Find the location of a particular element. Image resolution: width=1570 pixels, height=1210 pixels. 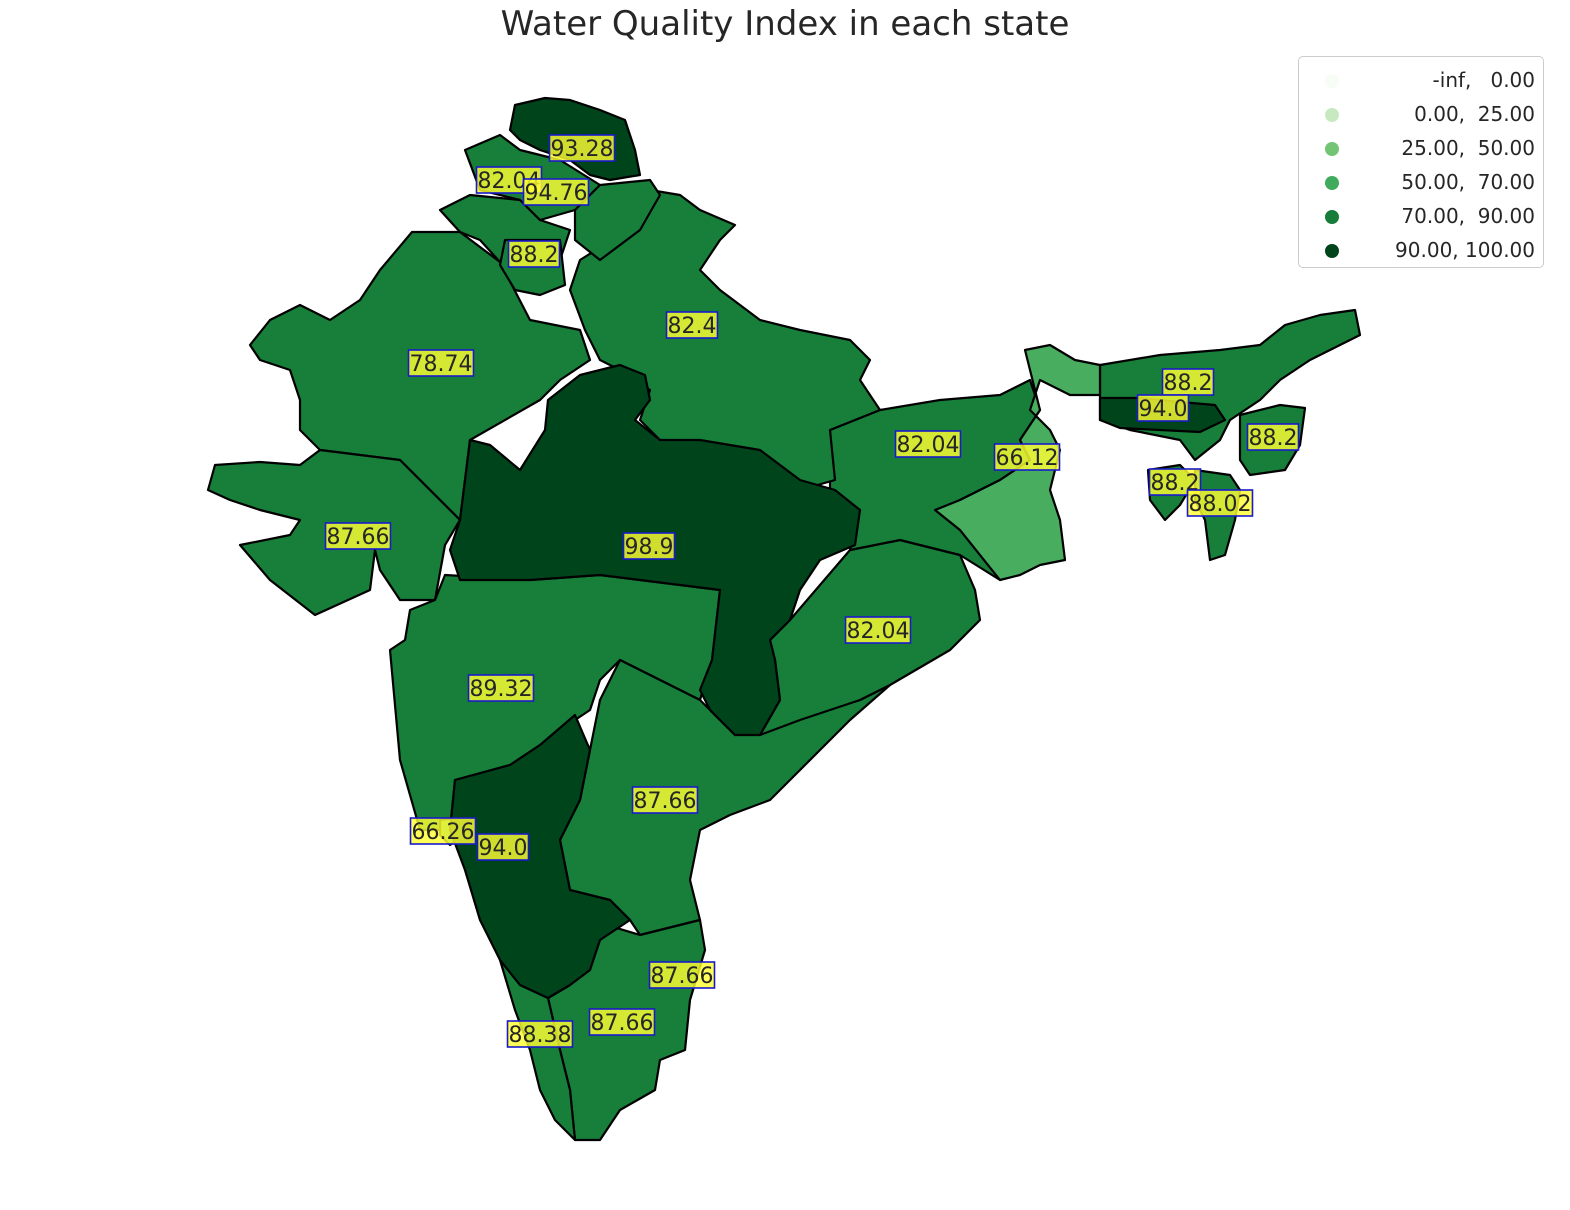

legend-item: 70.00, 90.00 is located at coordinates (1421, 216).